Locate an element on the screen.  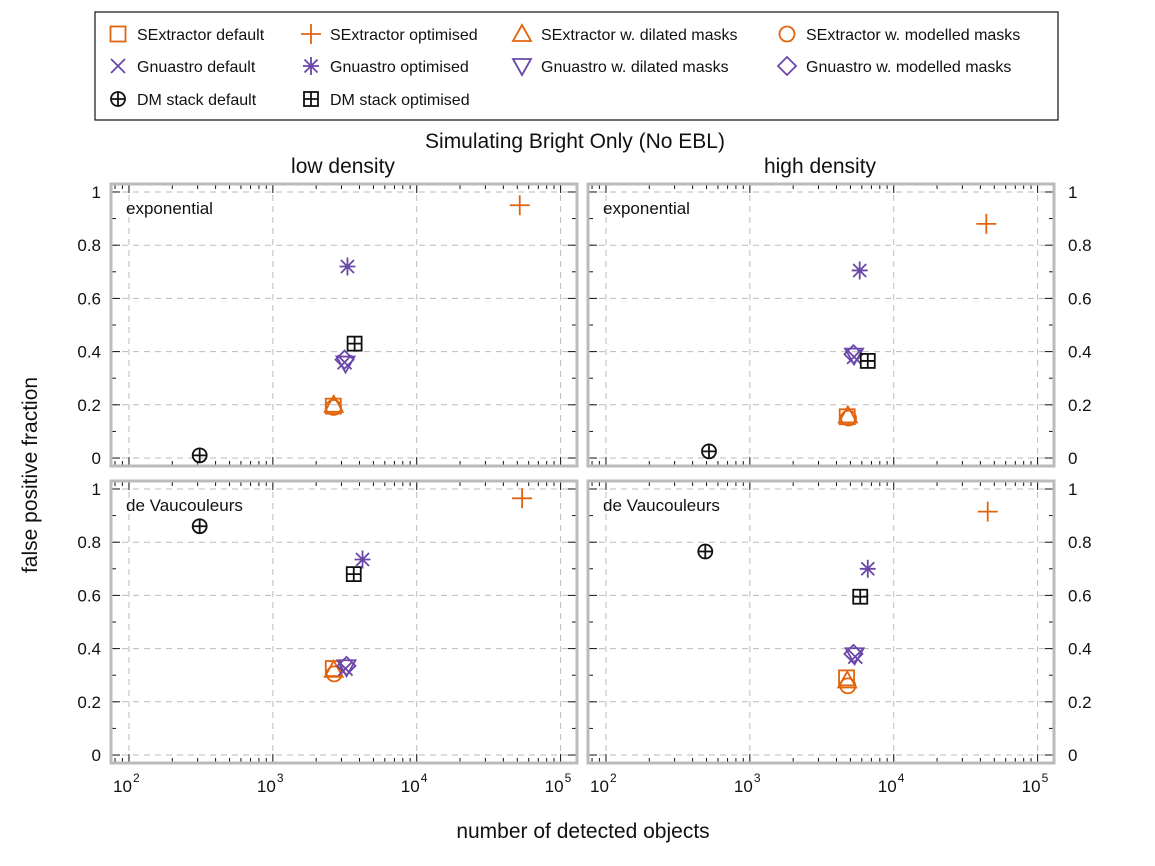
legend-item-dm-stack-default: DM stack default is located at coordinates (183, 100).